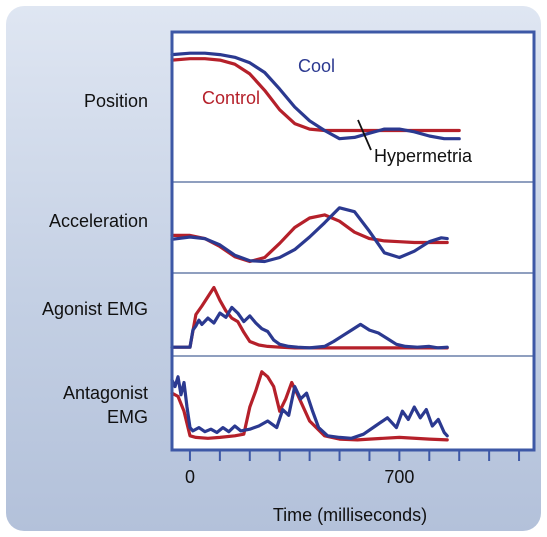  Describe the element at coordinates (364, 135) in the screenshot. I see `hypermetria-pointer` at that location.